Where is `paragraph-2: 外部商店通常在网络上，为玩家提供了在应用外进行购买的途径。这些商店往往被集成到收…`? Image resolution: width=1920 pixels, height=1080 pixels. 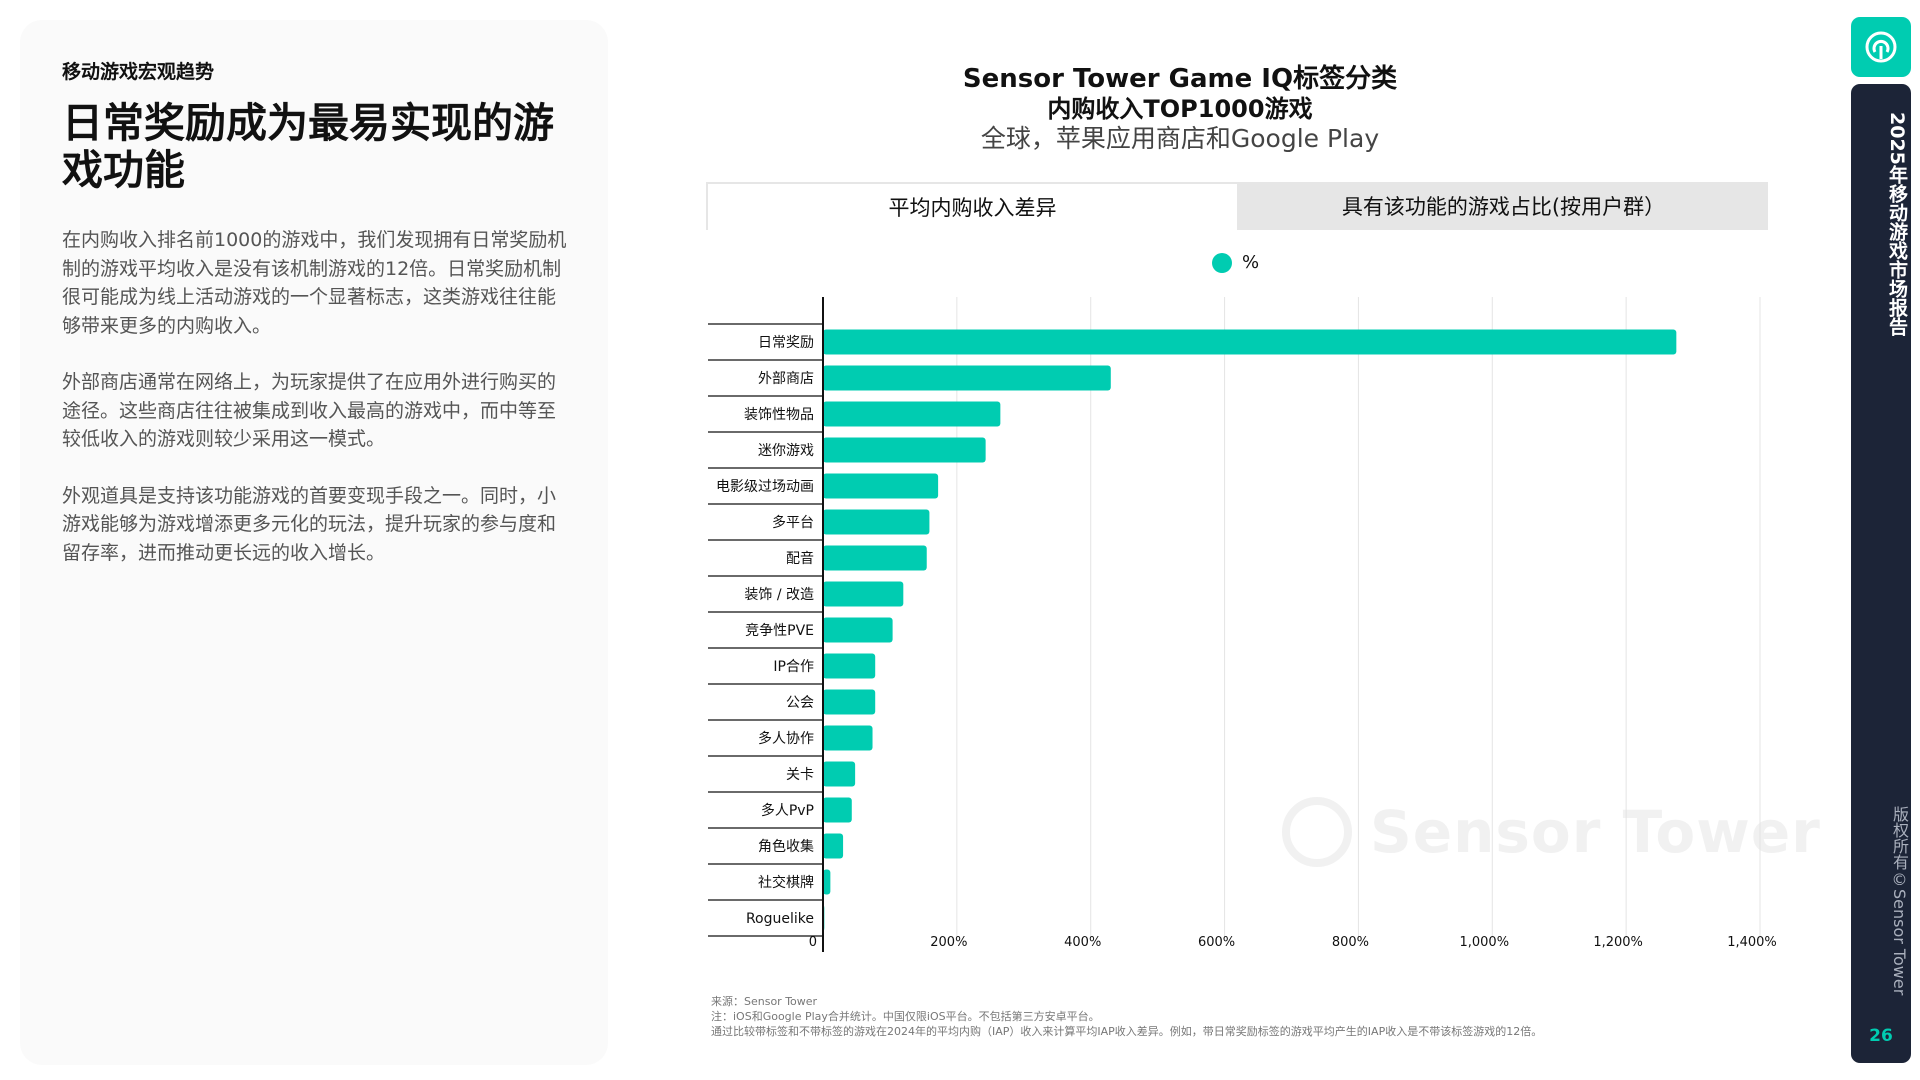
paragraph-2: 外部商店通常在网络上，为玩家提供了在应用外进行购买的途径。这些商店往往被集成到收… is located at coordinates (309, 410).